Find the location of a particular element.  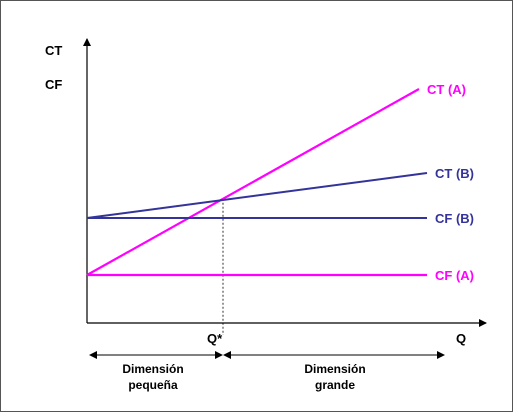

series-line-ct-b is located at coordinates (257, 195).